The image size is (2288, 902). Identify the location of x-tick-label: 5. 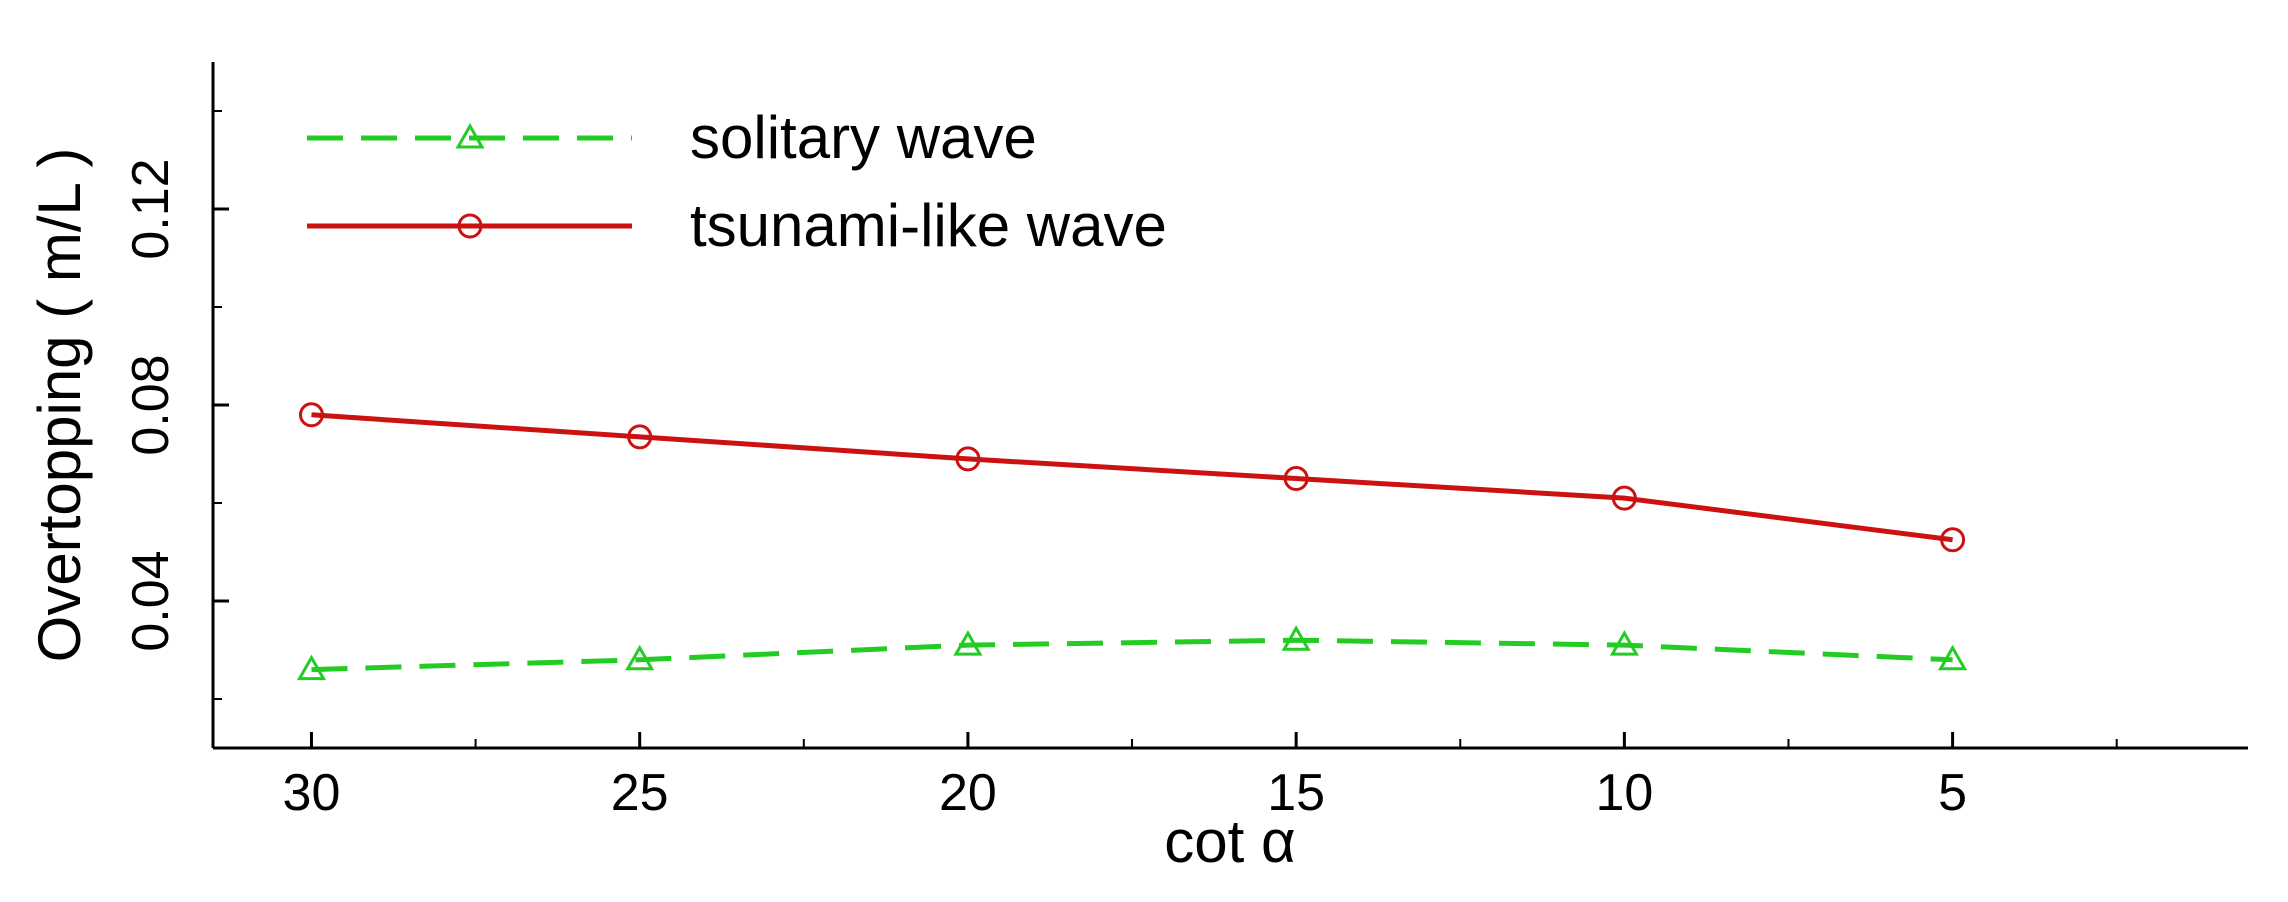
(1952, 793).